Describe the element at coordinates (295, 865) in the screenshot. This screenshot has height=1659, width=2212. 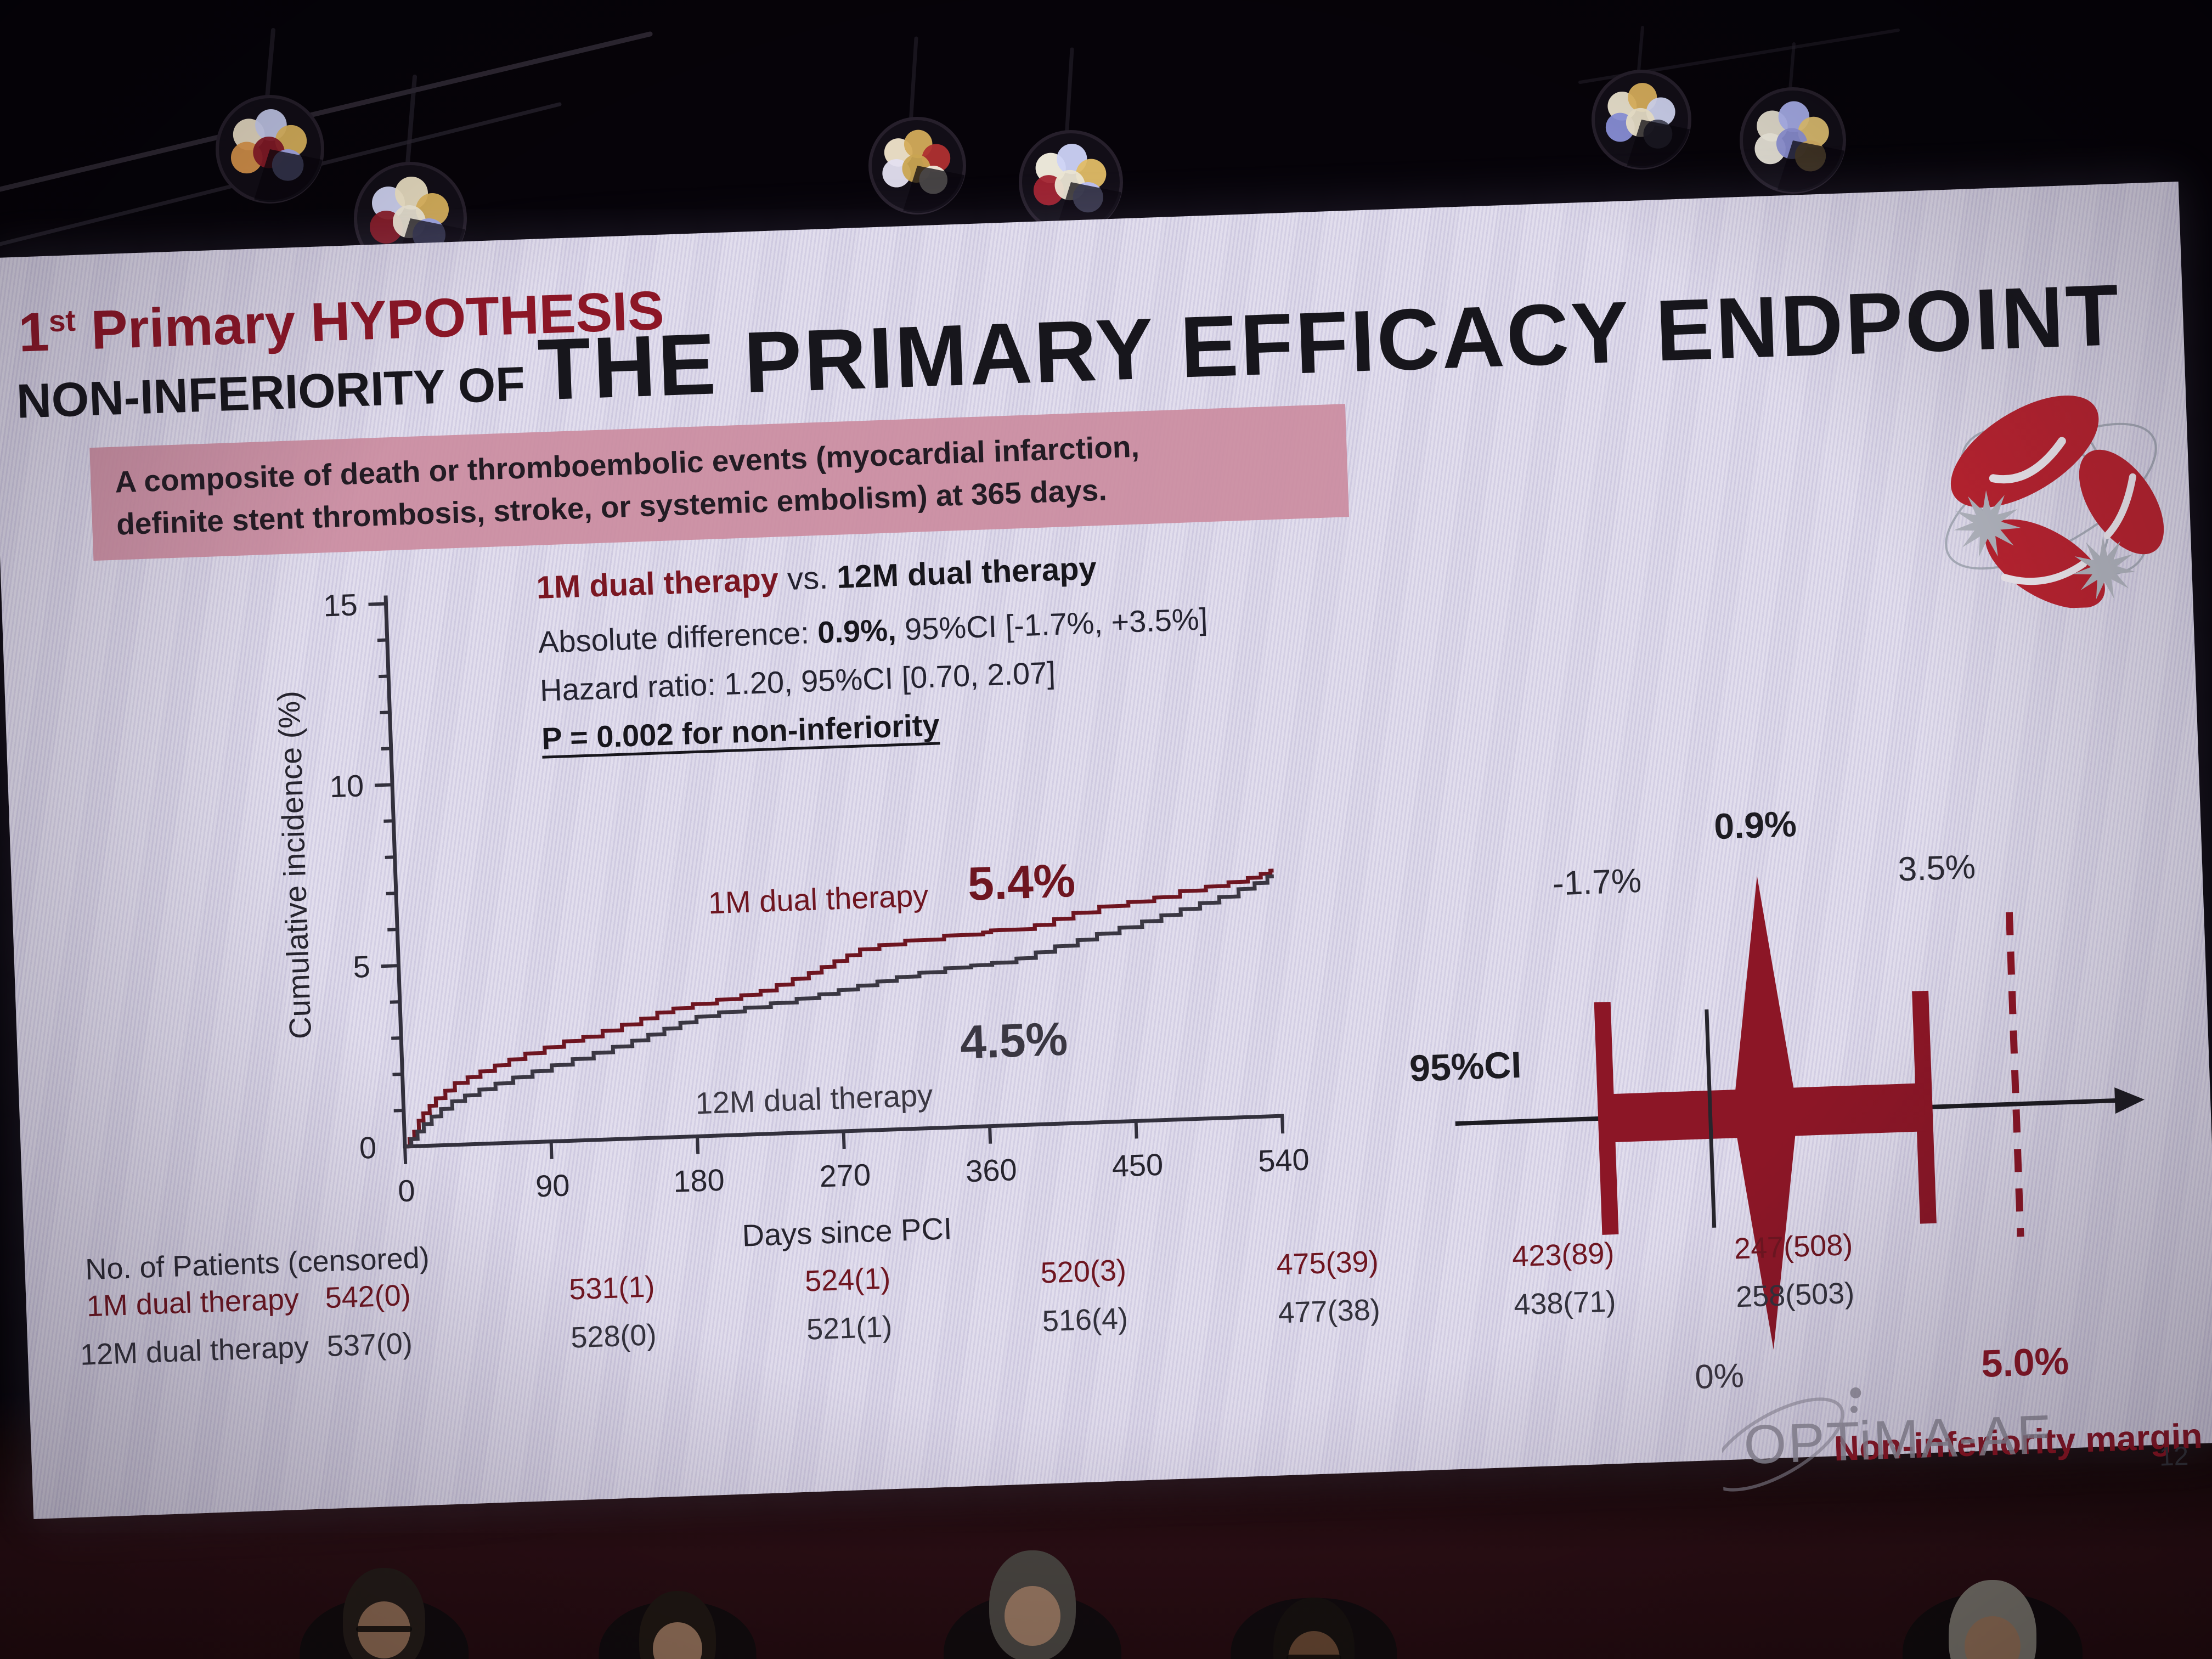
I see `y-axis-title: Cumulative incidence (%)` at that location.